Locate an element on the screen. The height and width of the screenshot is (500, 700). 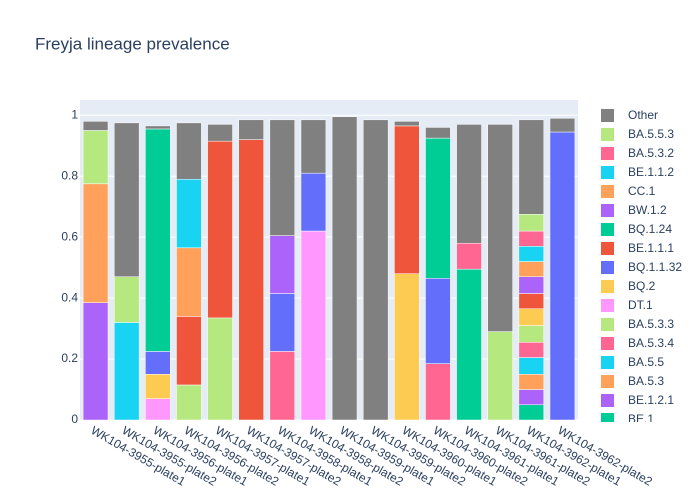
legend-label: BA.5.5.3 is located at coordinates (651, 134).